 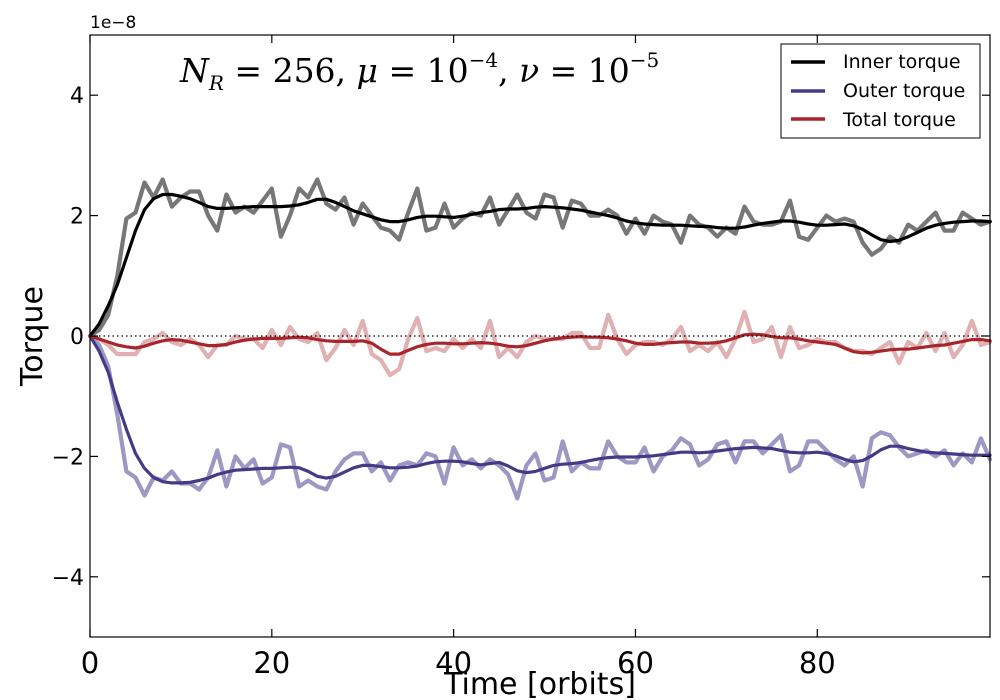 I want to click on parameter-annotation: NR = 256, μ = 10−4, ν = 10−5, so click(x=419, y=71).